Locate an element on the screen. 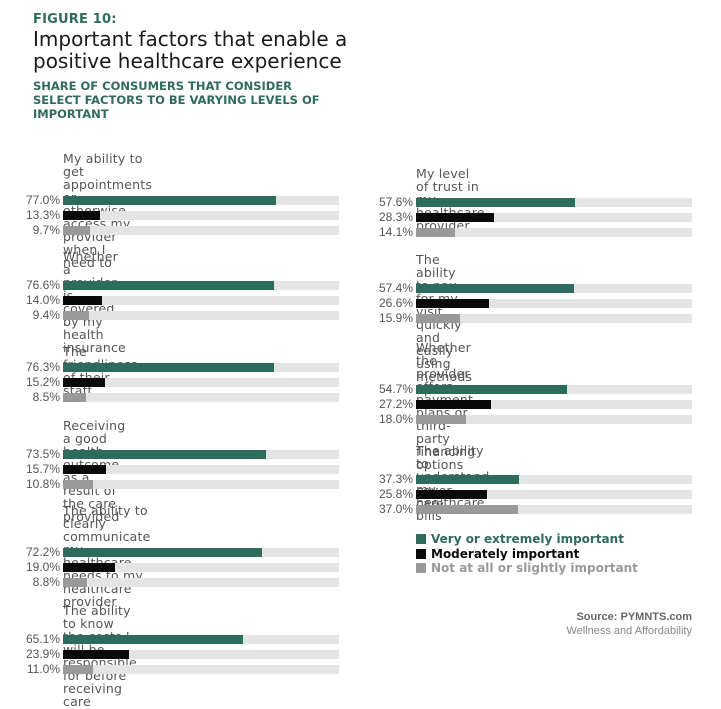  percent-label: 14.0% is located at coordinates (42, 300).